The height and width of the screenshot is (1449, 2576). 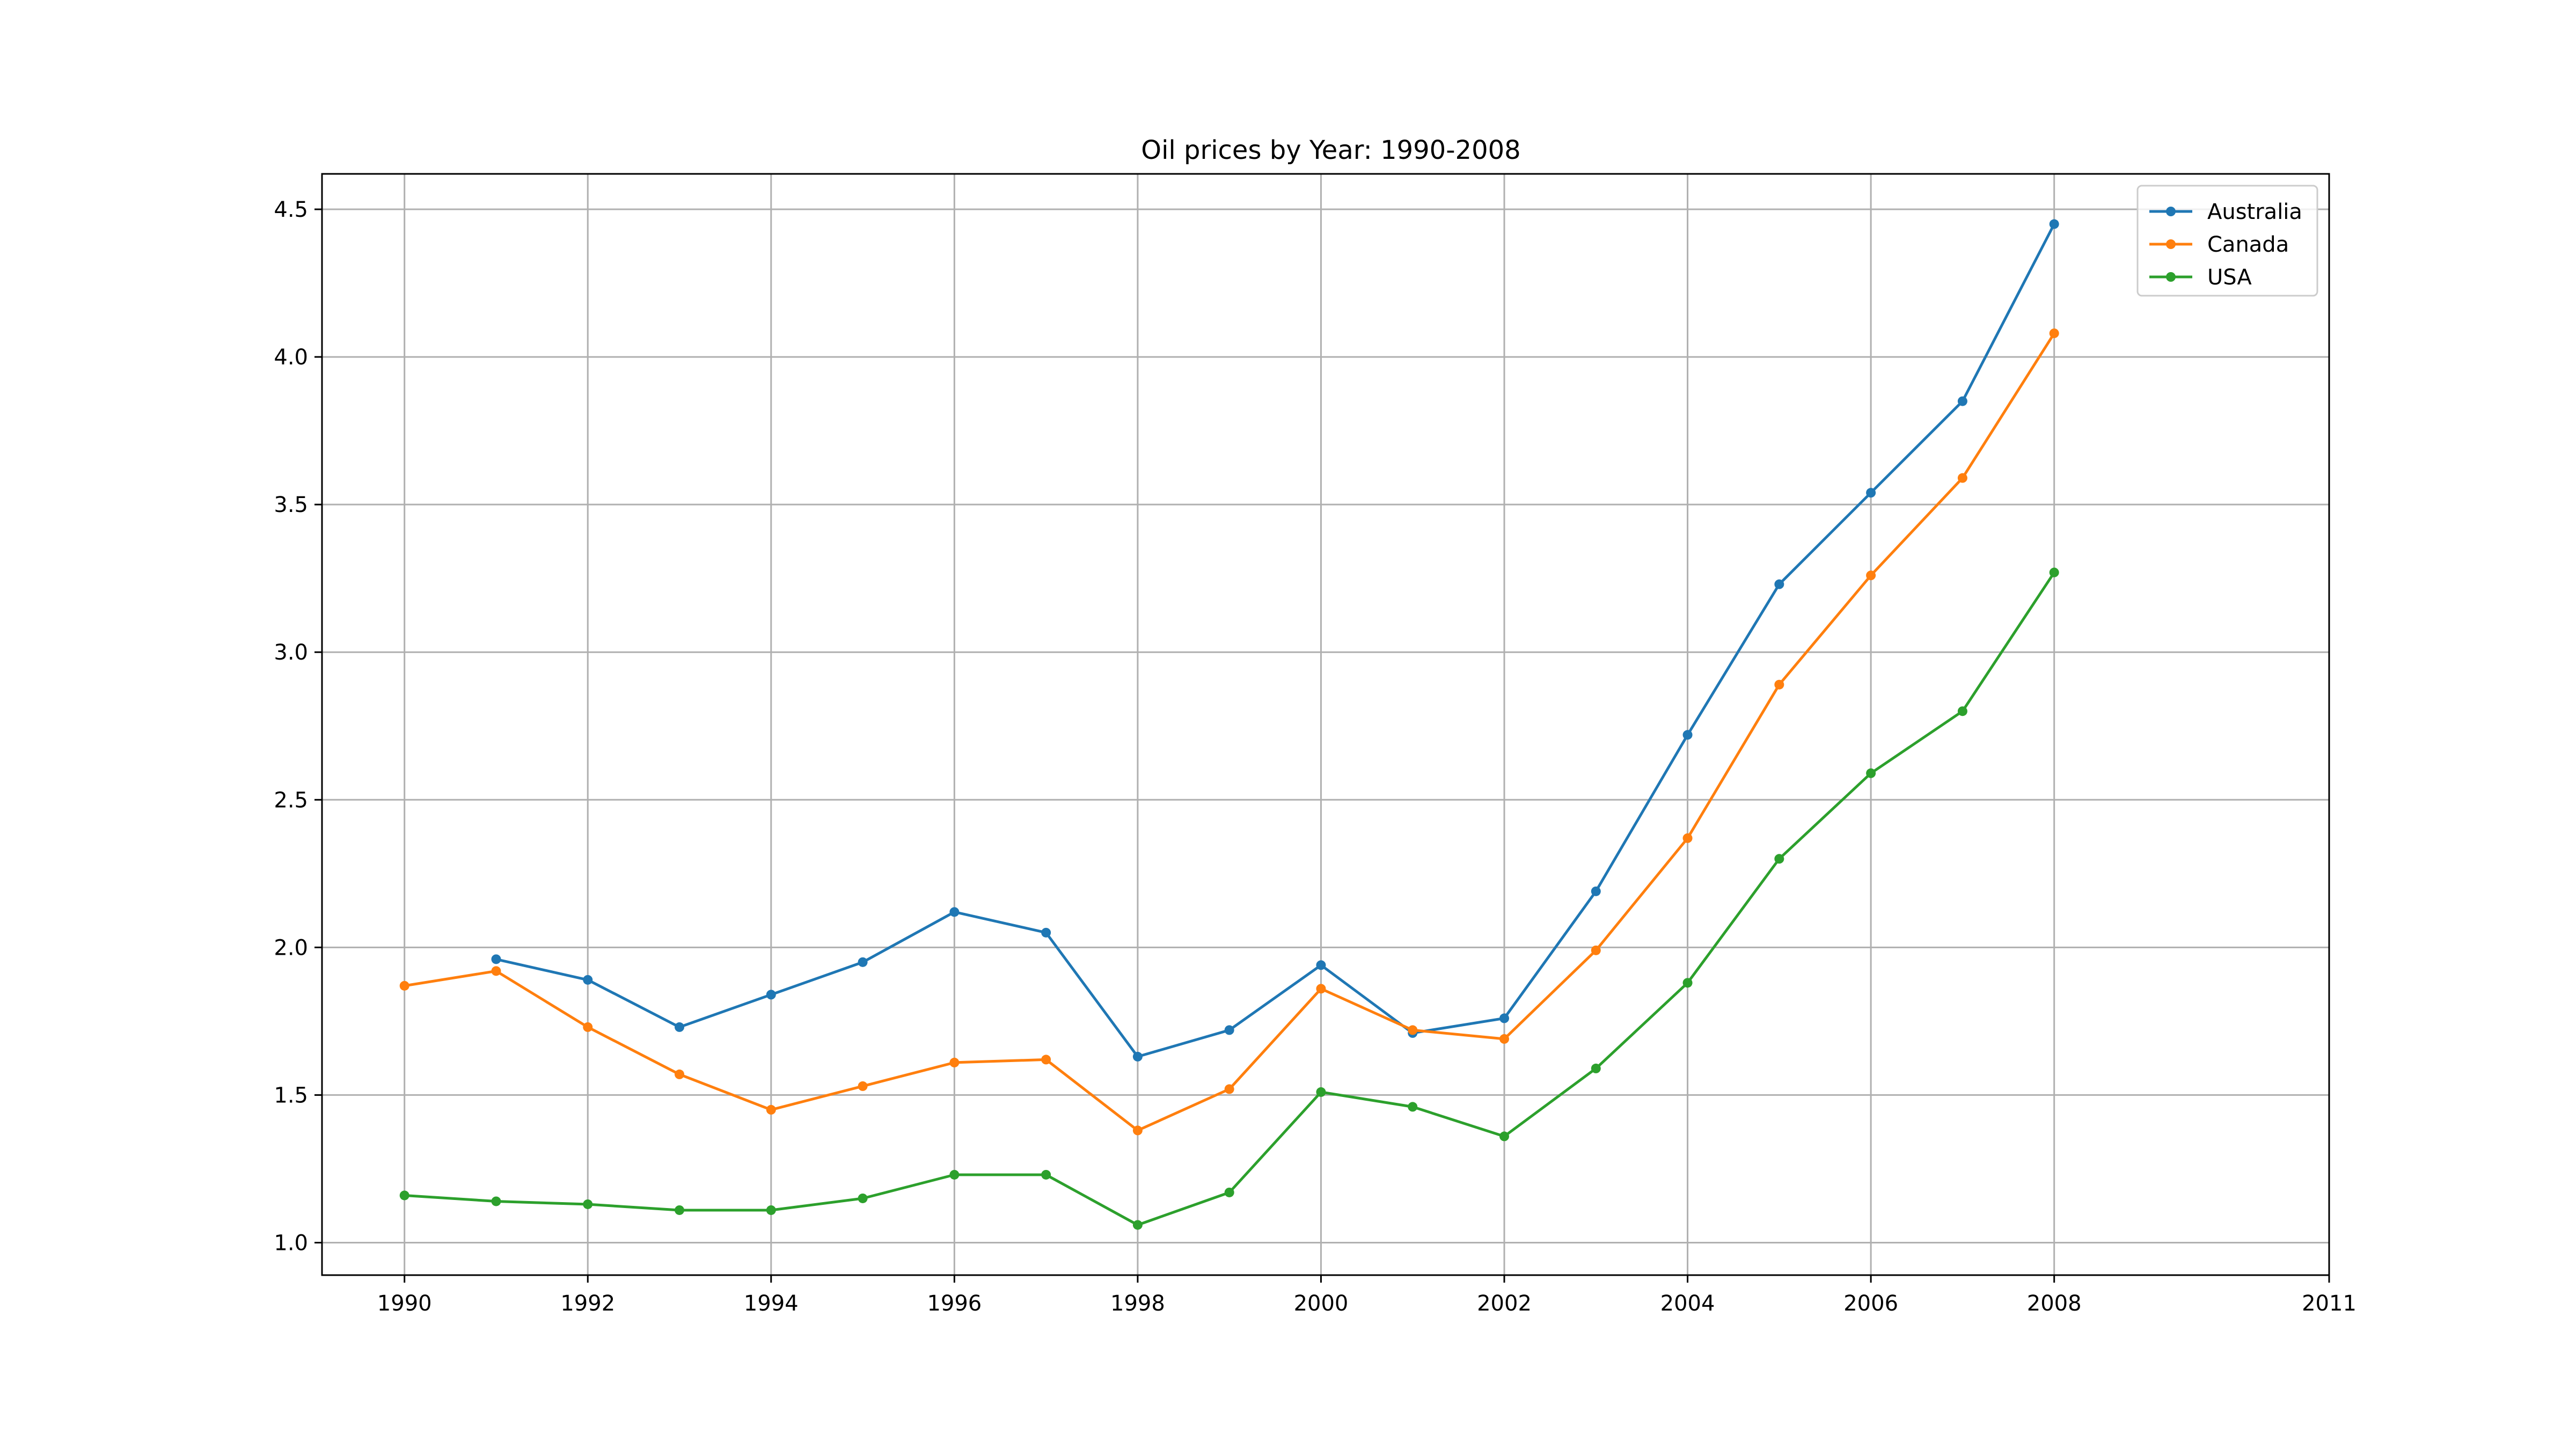 I want to click on legend-box, so click(x=2227, y=241).